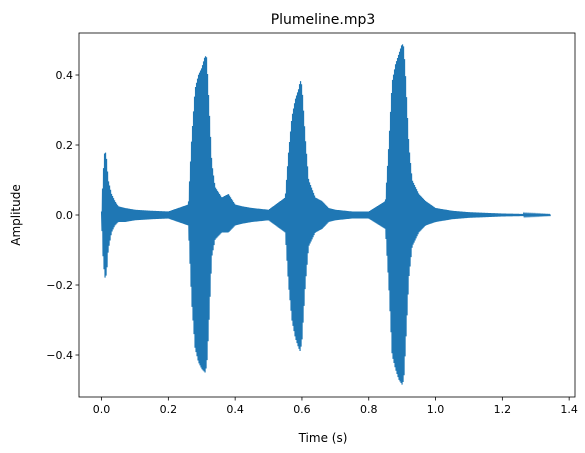 The image size is (585, 453). What do you see at coordinates (65, 215) in the screenshot?
I see `y-tick-label: 0.0` at bounding box center [65, 215].